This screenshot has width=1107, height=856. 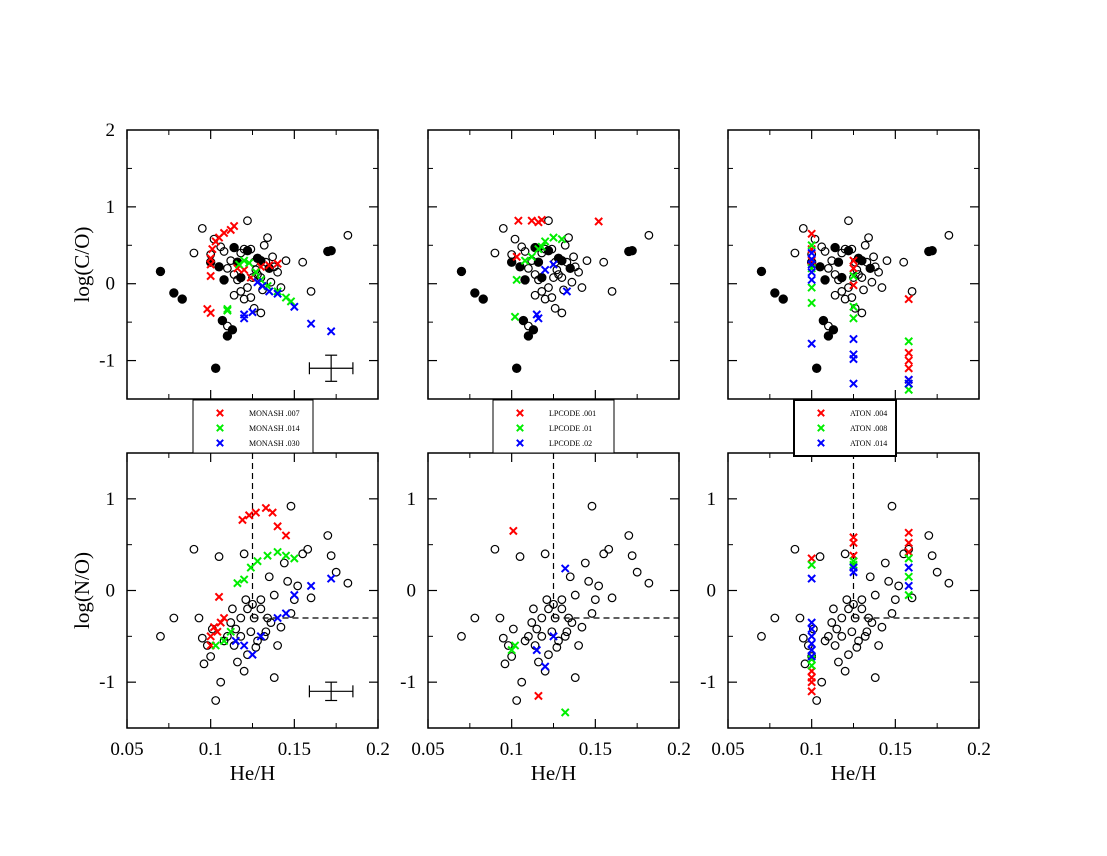 What do you see at coordinates (979, 749) in the screenshot?
I see `x-tick-label: 0.2` at bounding box center [979, 749].